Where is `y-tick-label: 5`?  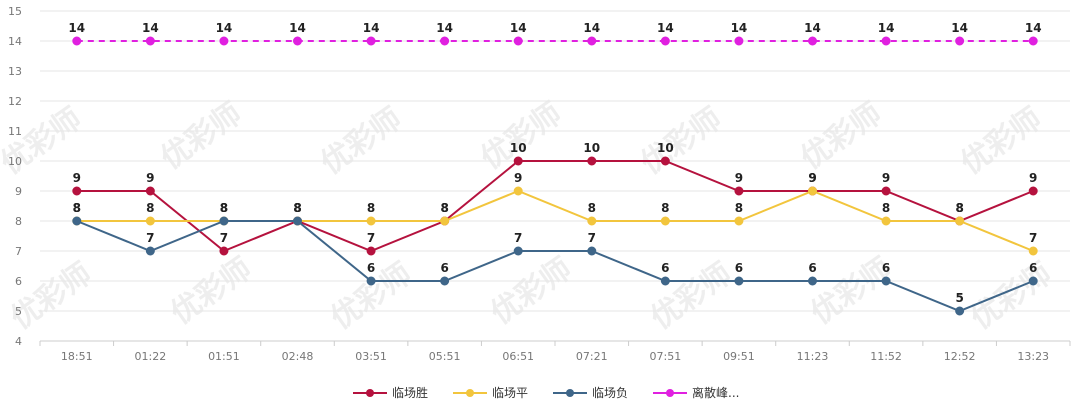 y-tick-label: 5 is located at coordinates (18, 311).